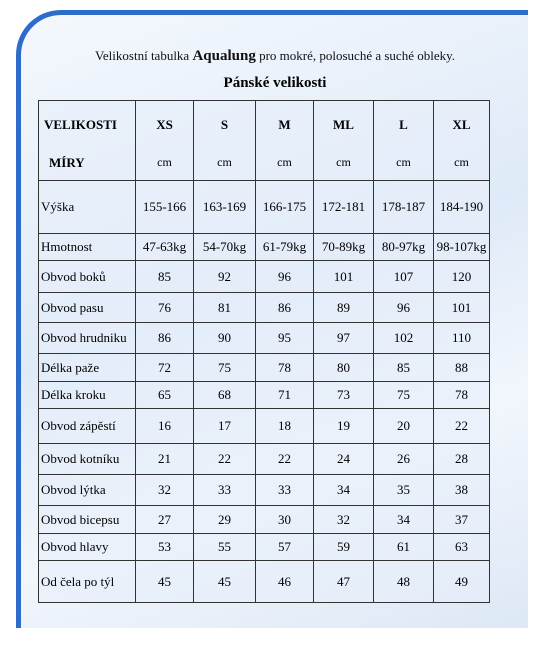  I want to click on cell: 72, so click(164, 367).